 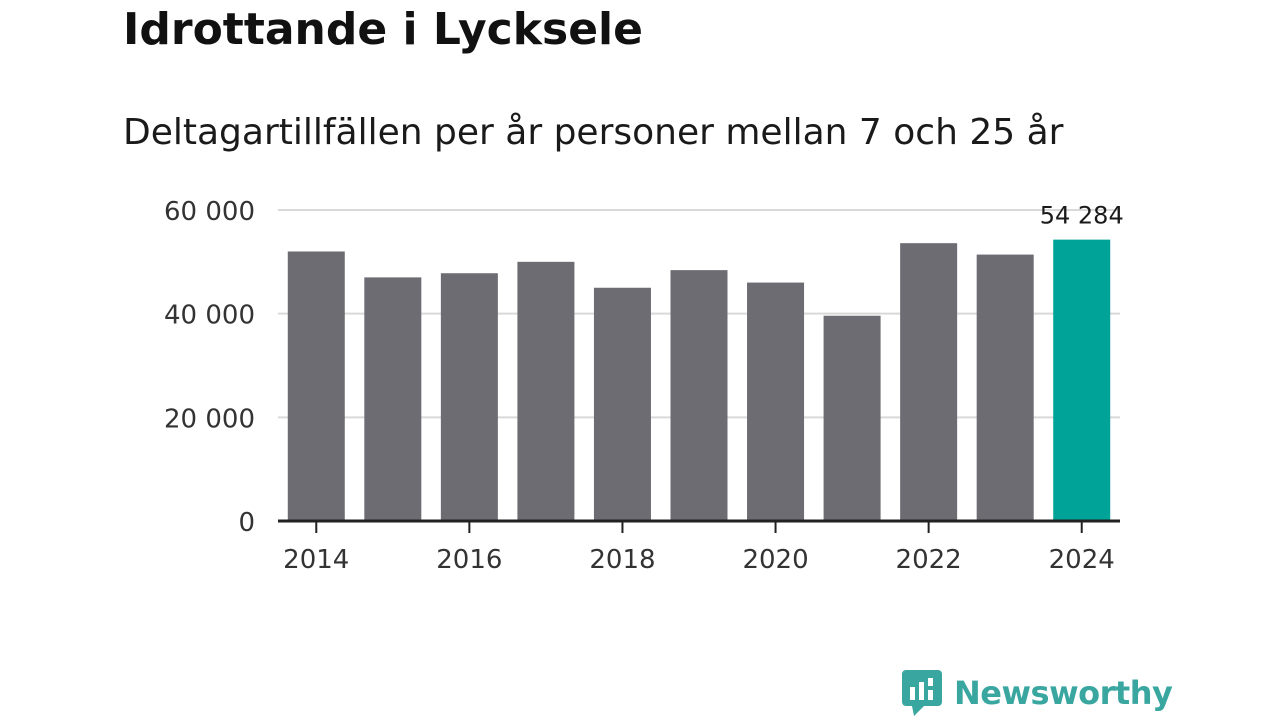 What do you see at coordinates (929, 560) in the screenshot?
I see `x-tick-label: 2022` at bounding box center [929, 560].